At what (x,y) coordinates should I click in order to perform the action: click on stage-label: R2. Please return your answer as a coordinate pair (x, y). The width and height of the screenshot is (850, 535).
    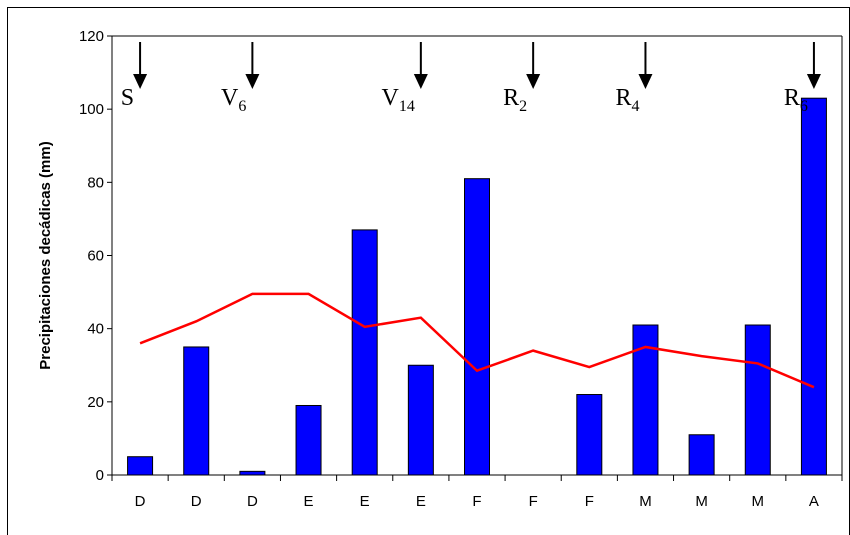
    Looking at the image, I should click on (515, 100).